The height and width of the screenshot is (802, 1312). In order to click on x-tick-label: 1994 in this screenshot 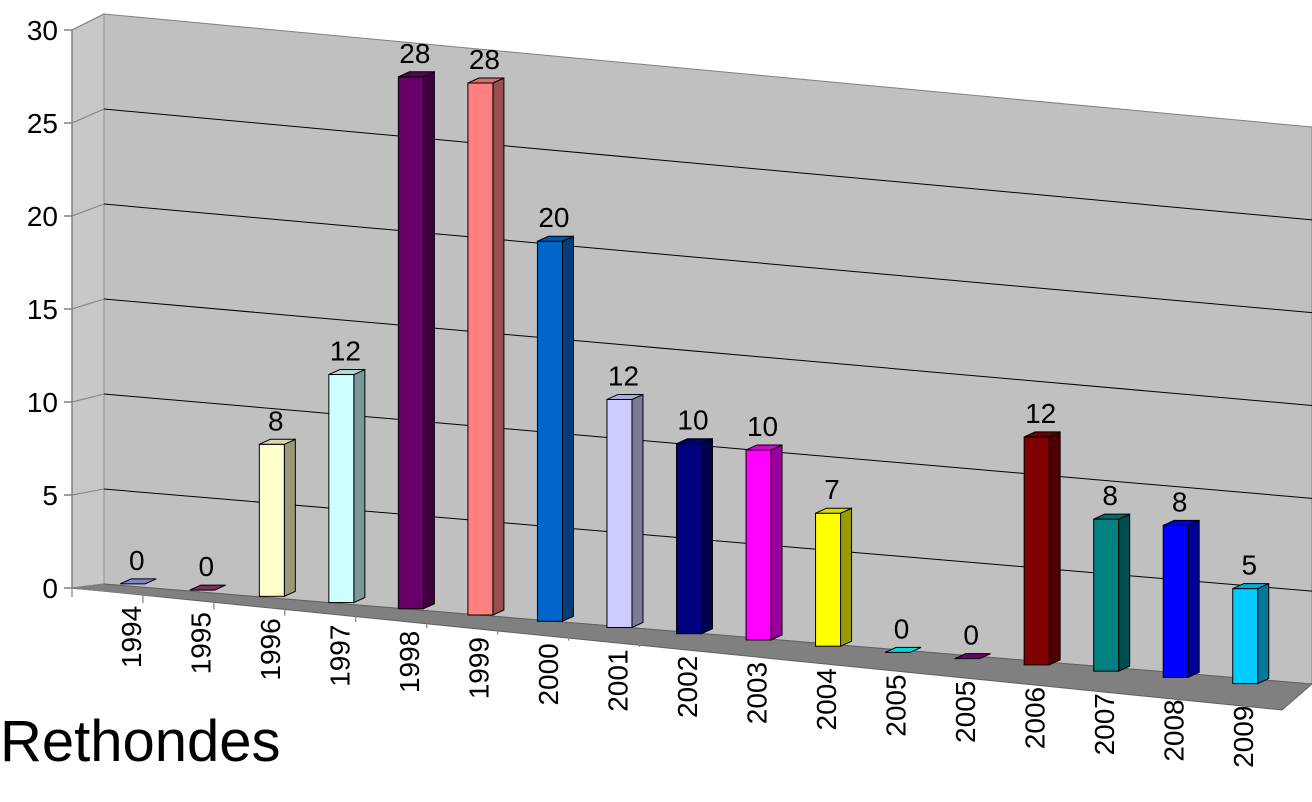, I will do `click(131, 637)`.